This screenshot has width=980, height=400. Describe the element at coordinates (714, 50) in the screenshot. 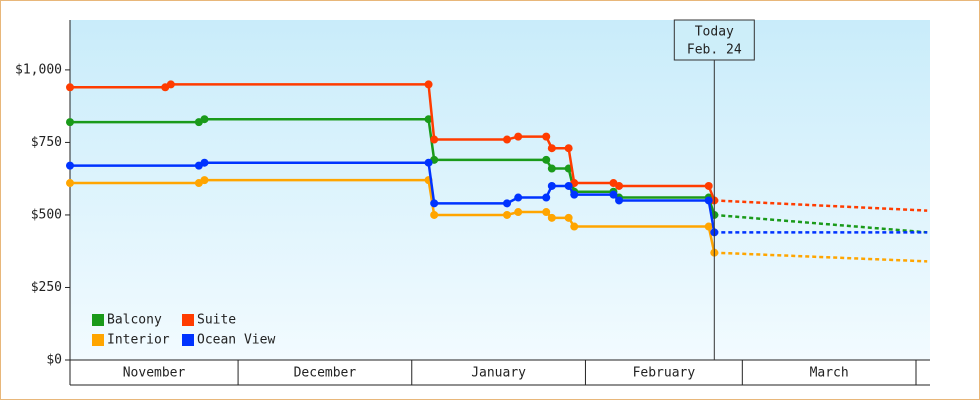

I see `today-date: Feb. 24` at that location.